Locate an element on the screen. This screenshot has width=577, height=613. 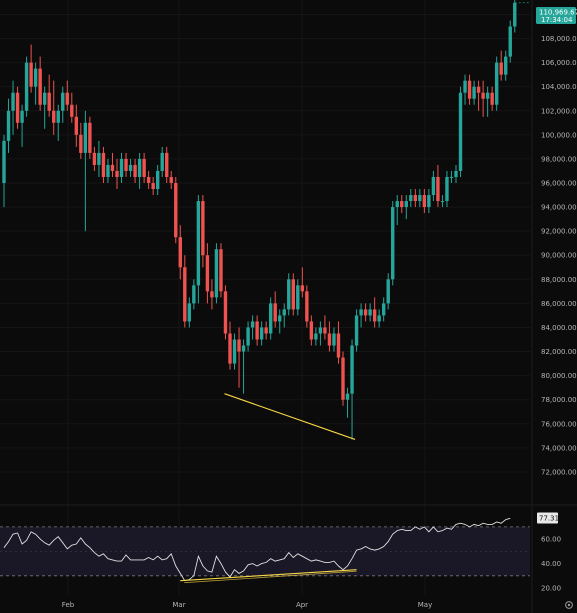
price-trendline is located at coordinates (290, 416).